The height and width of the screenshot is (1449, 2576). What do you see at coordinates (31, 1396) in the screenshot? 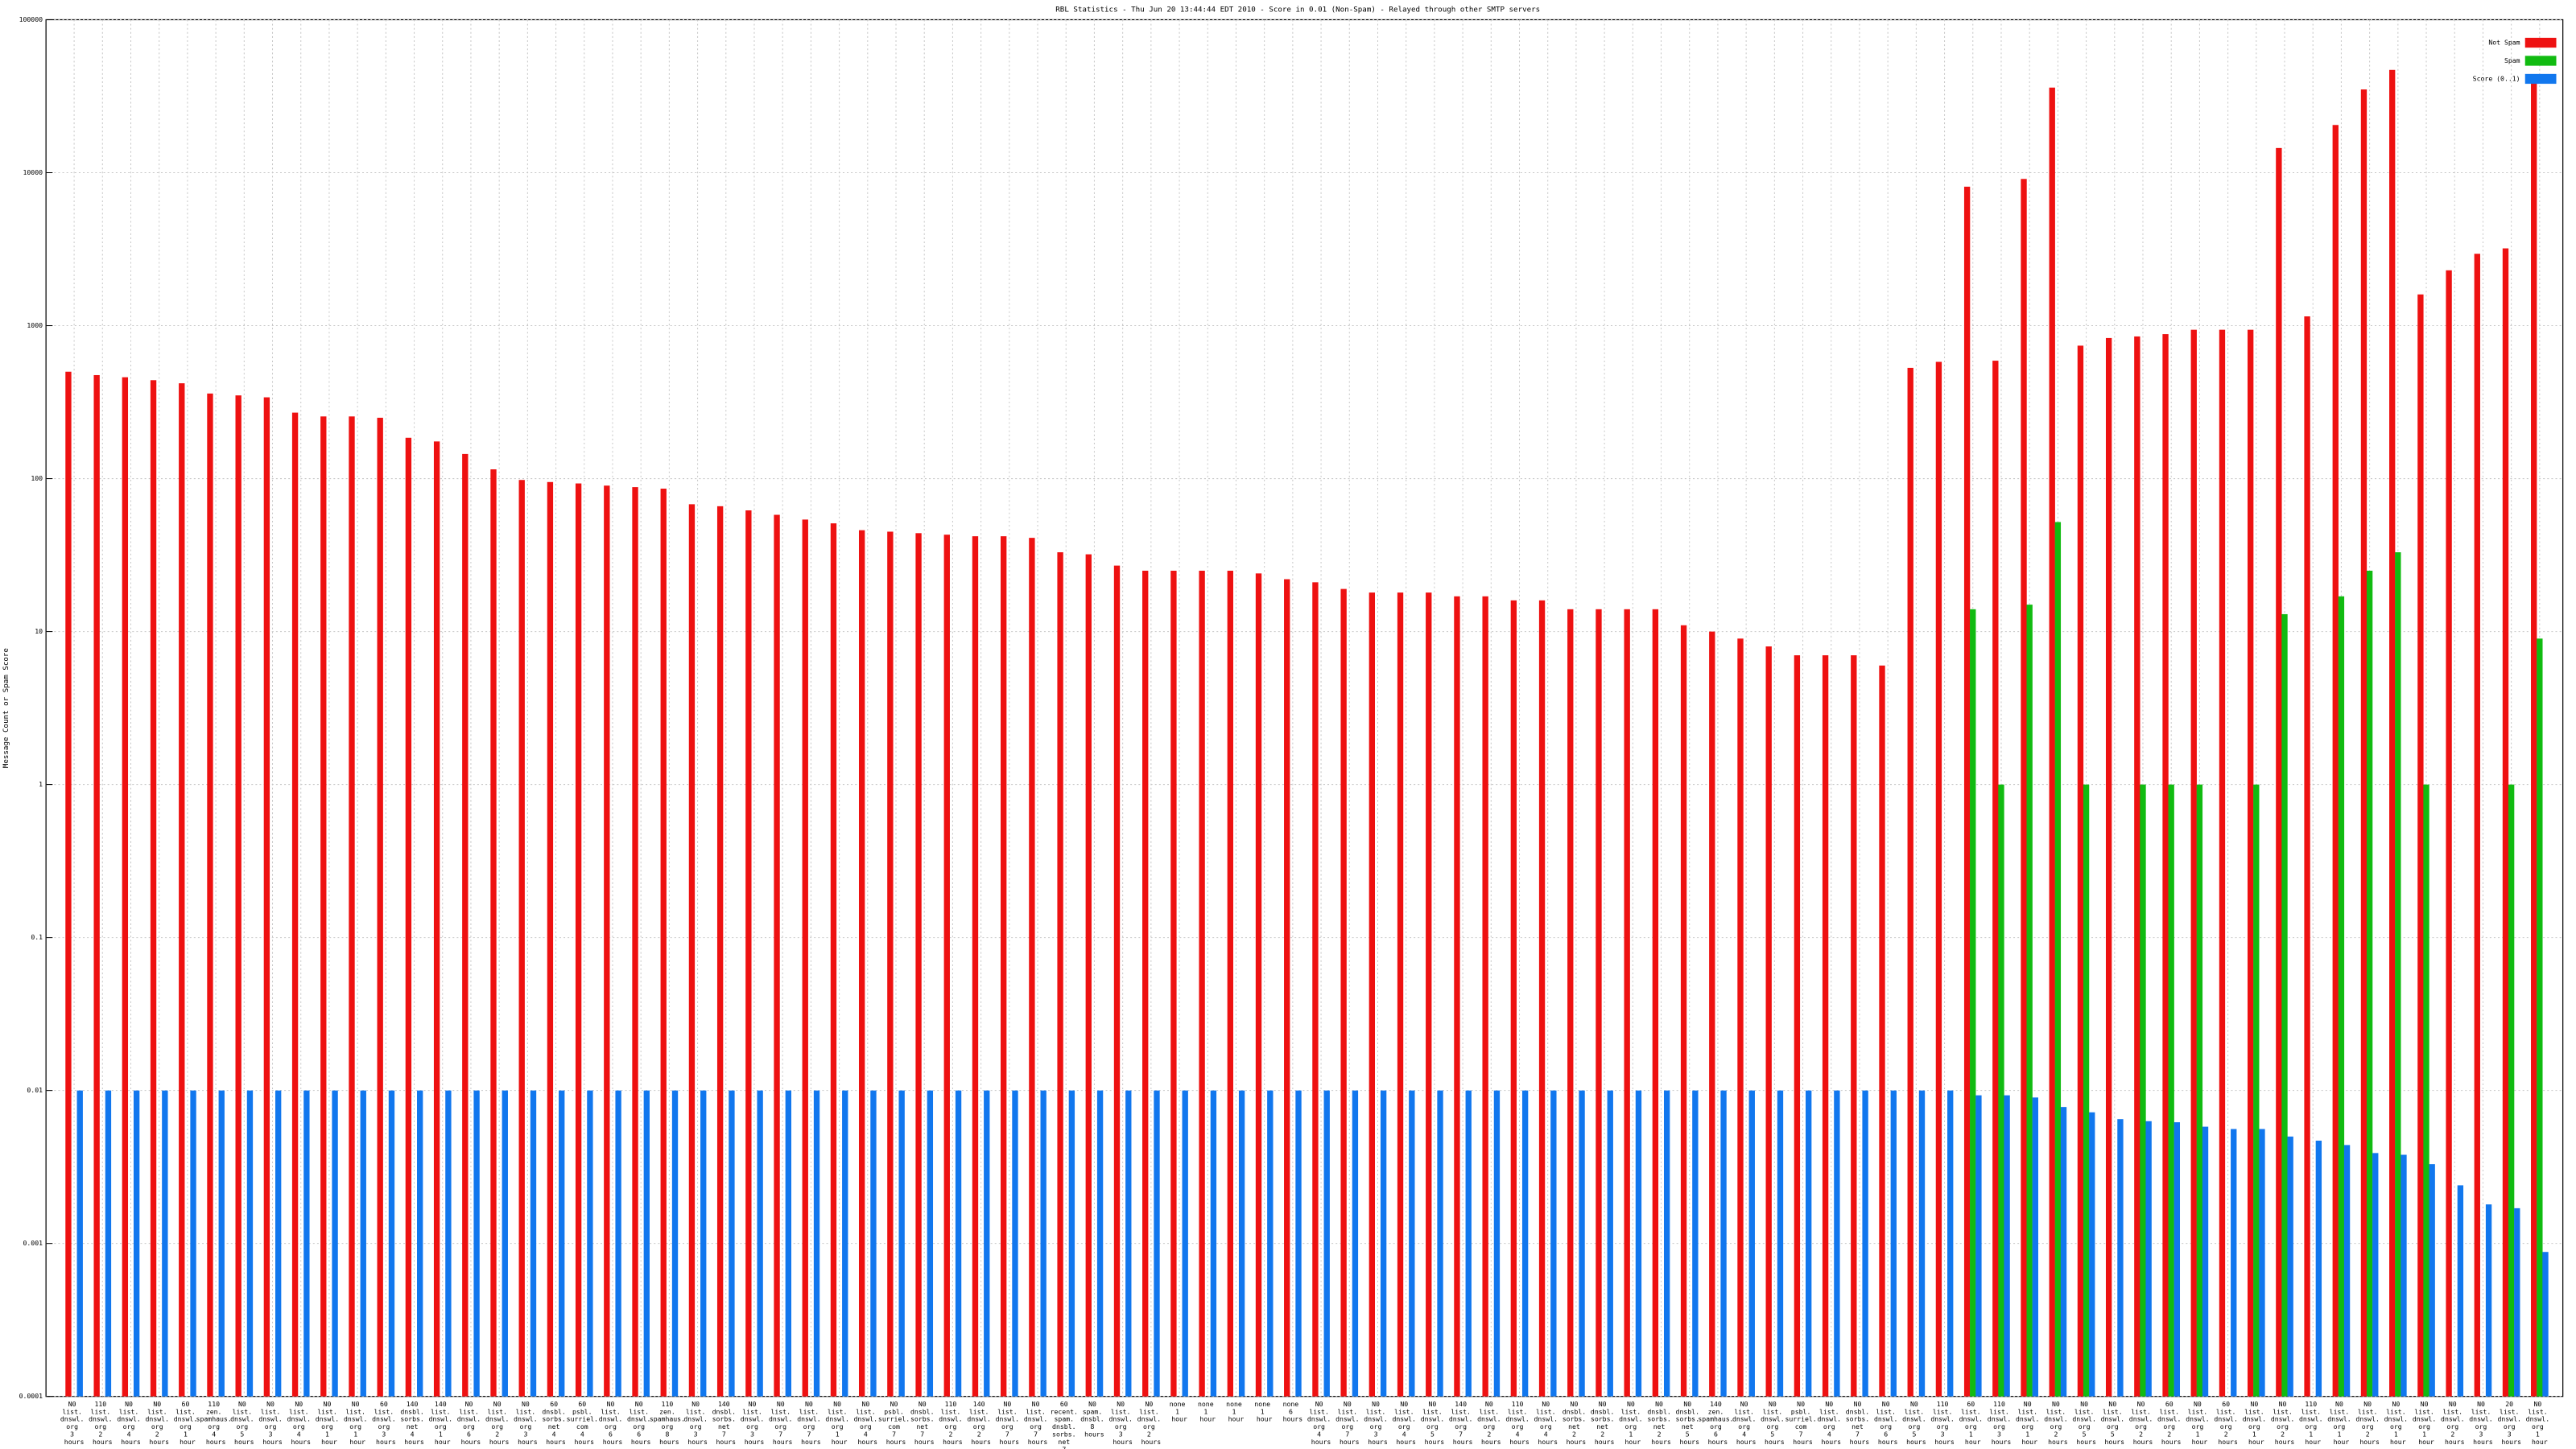
I see `y-tick-label: 0.0001` at bounding box center [31, 1396].